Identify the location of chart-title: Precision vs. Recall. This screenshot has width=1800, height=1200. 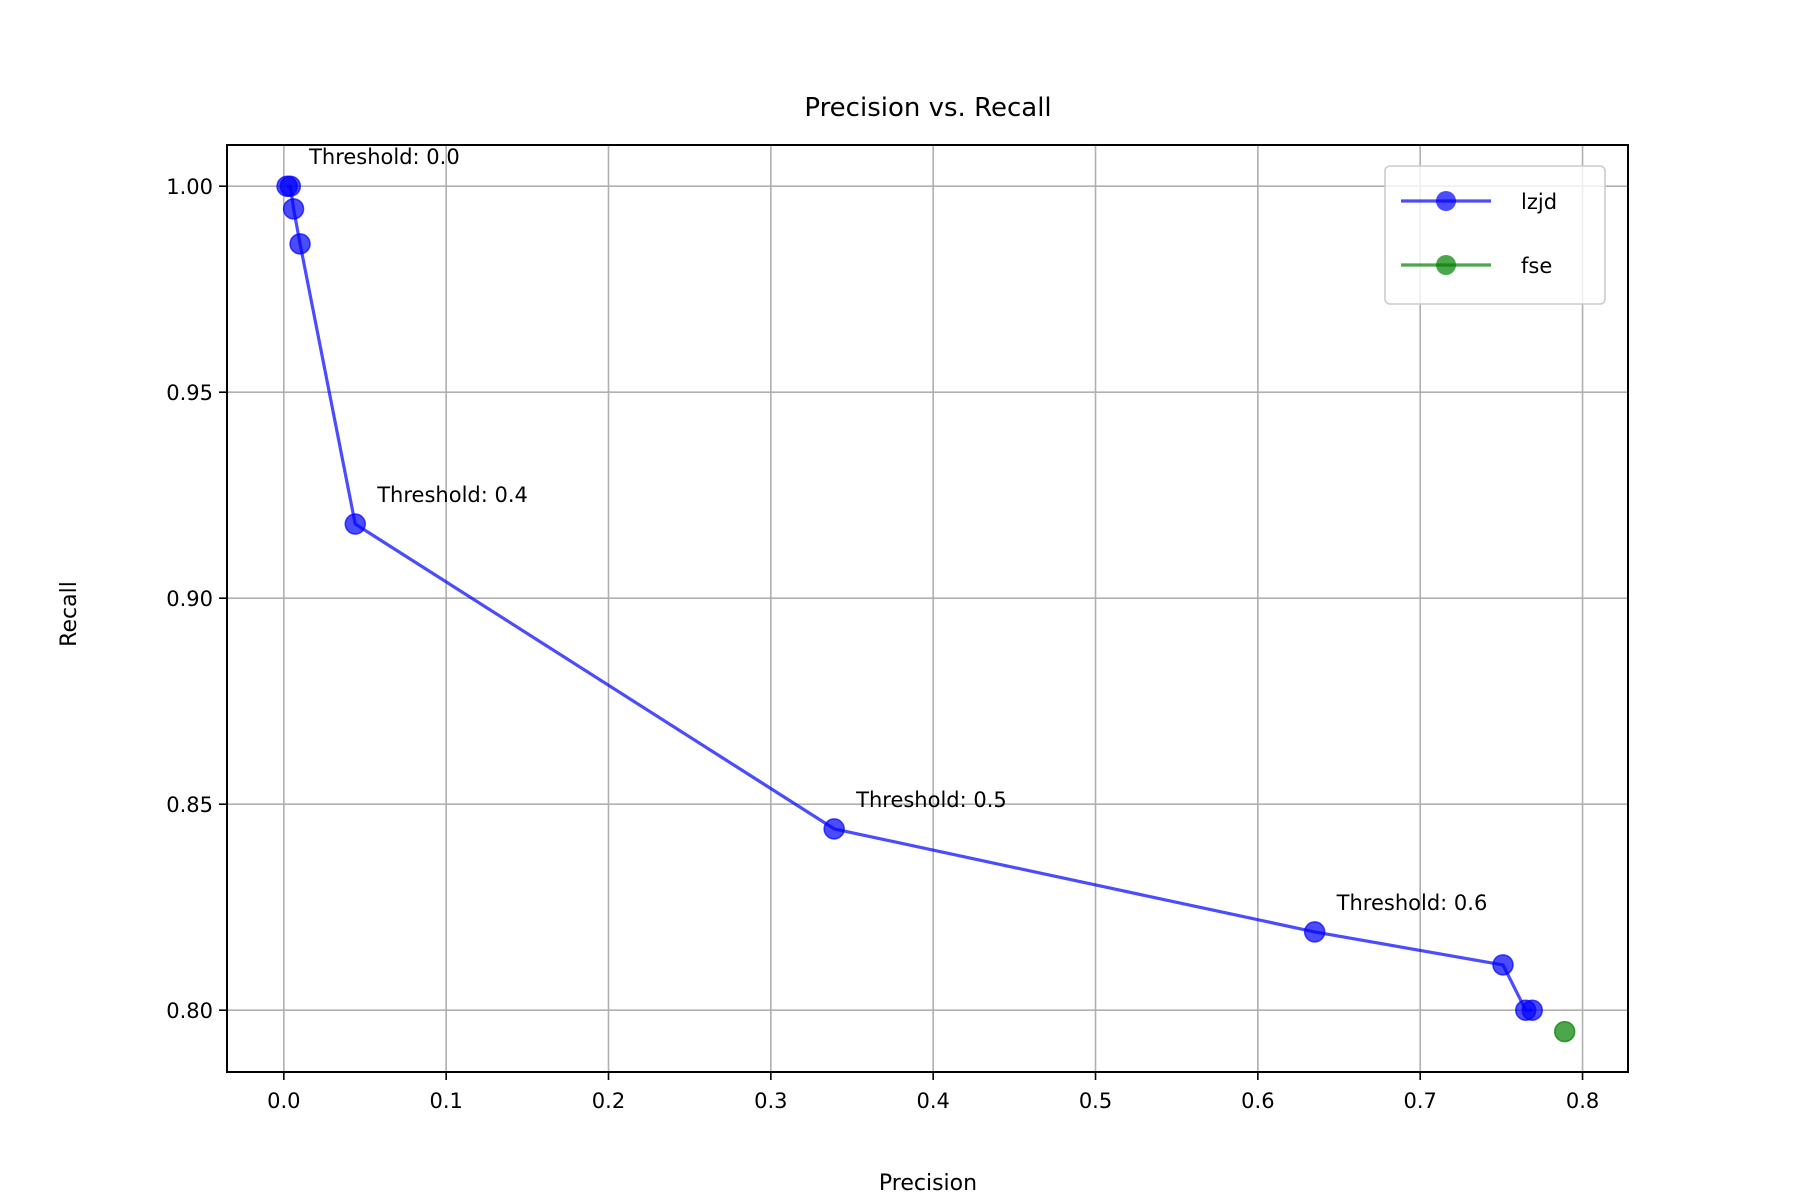
(927, 108).